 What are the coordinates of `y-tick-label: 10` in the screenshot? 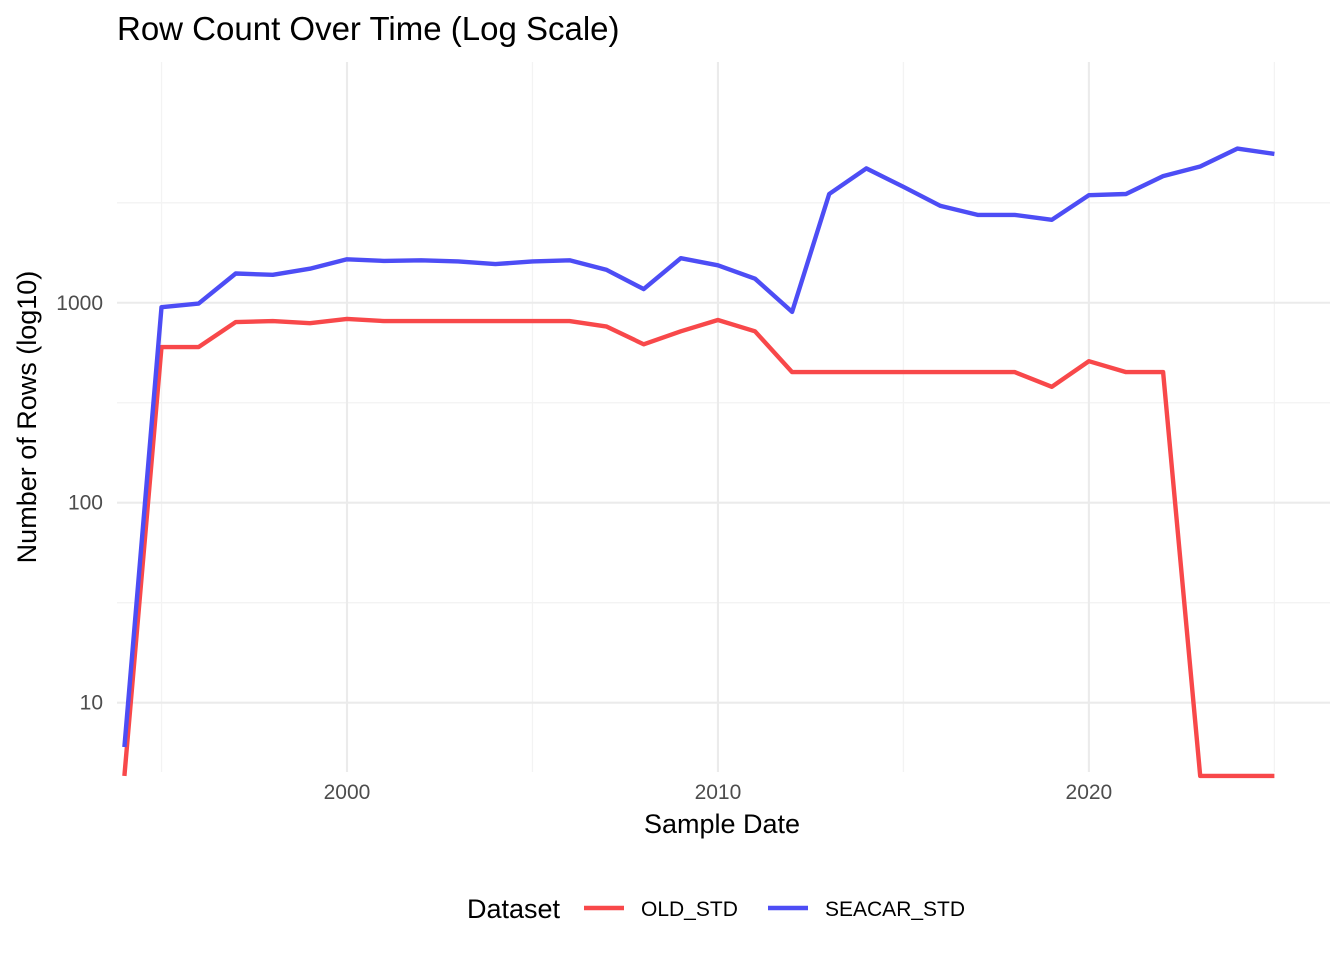 It's located at (91, 703).